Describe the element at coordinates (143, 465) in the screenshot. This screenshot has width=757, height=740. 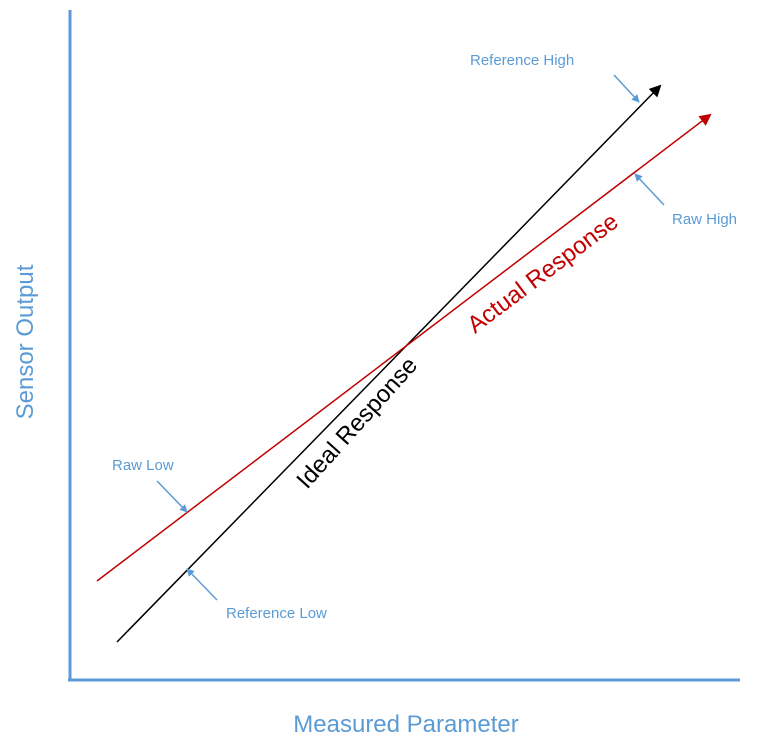
I see `raw-low-label: Raw Low` at that location.